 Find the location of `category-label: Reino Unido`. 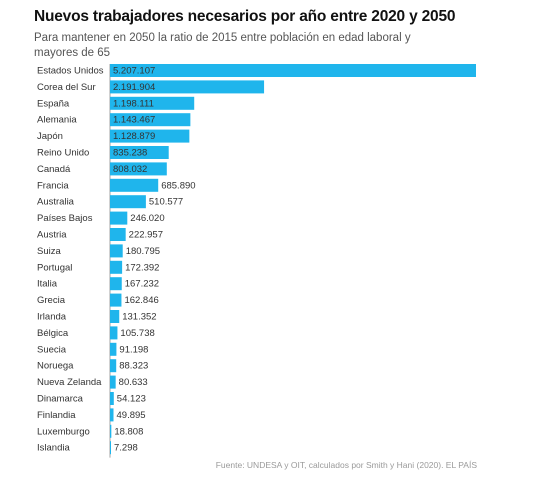

category-label: Reino Unido is located at coordinates (63, 153).